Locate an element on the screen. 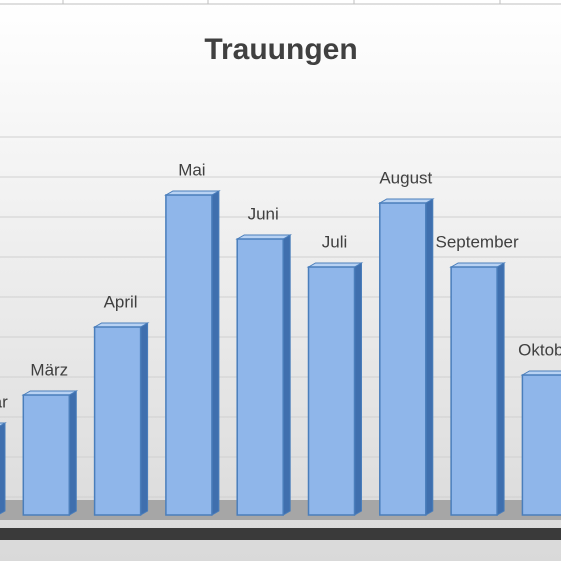  data-label: September is located at coordinates (477, 241).